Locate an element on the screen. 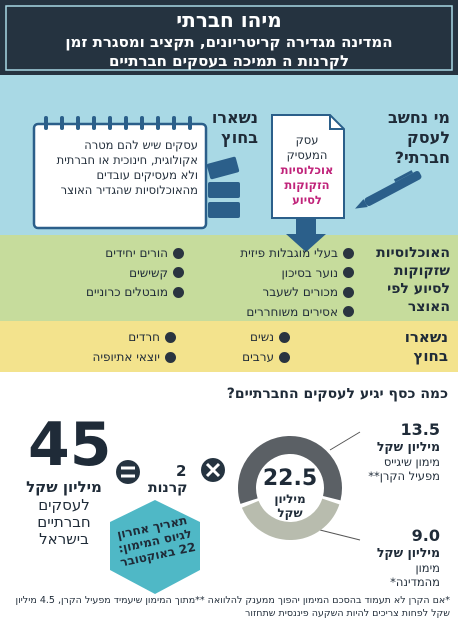 The height and width of the screenshot is (621, 458). left-out-band is located at coordinates (229, 346).